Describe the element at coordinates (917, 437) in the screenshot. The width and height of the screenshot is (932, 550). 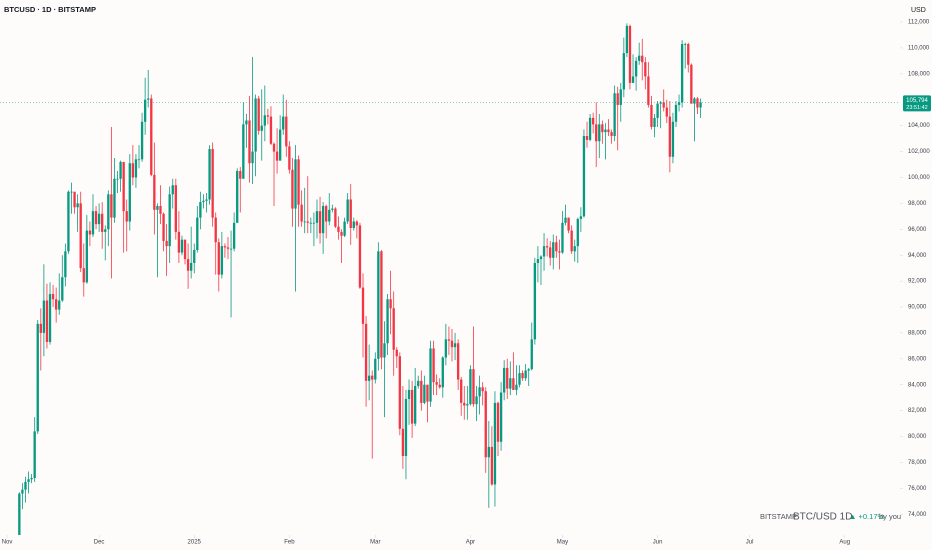
I see `y-tick-label: 80,000` at that location.